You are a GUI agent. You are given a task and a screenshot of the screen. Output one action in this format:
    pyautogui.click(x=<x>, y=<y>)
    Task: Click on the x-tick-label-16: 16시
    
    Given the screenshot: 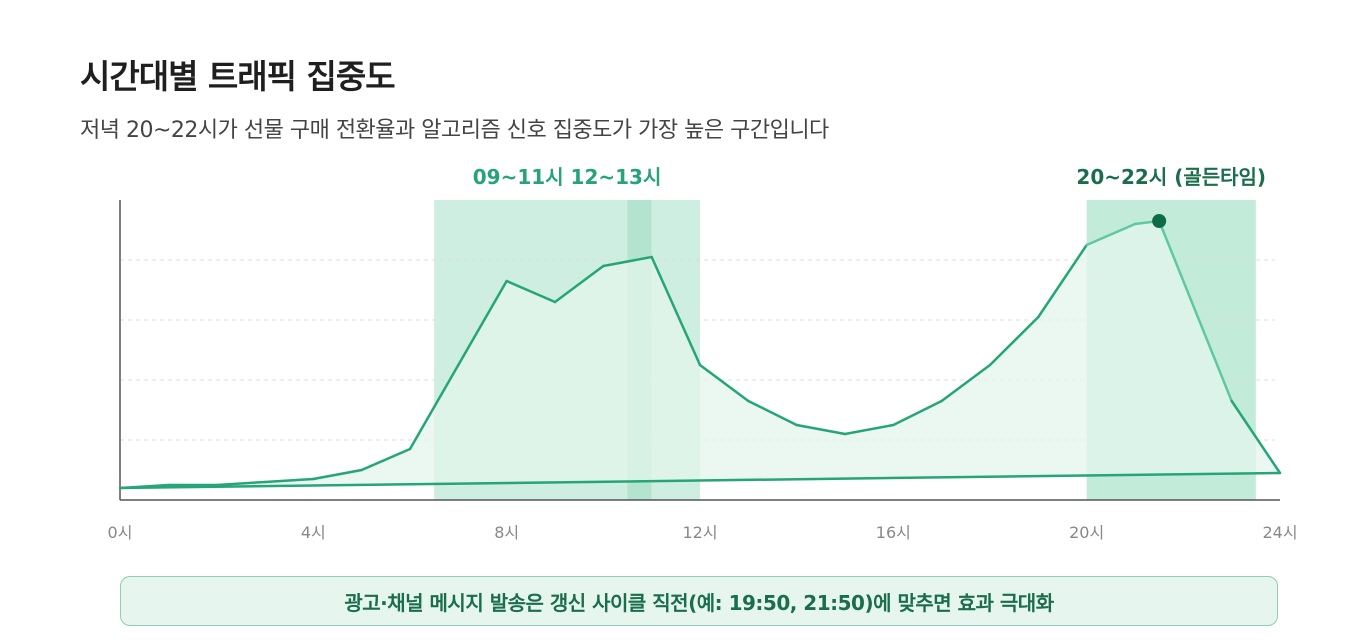 What is the action you would take?
    pyautogui.click(x=893, y=532)
    